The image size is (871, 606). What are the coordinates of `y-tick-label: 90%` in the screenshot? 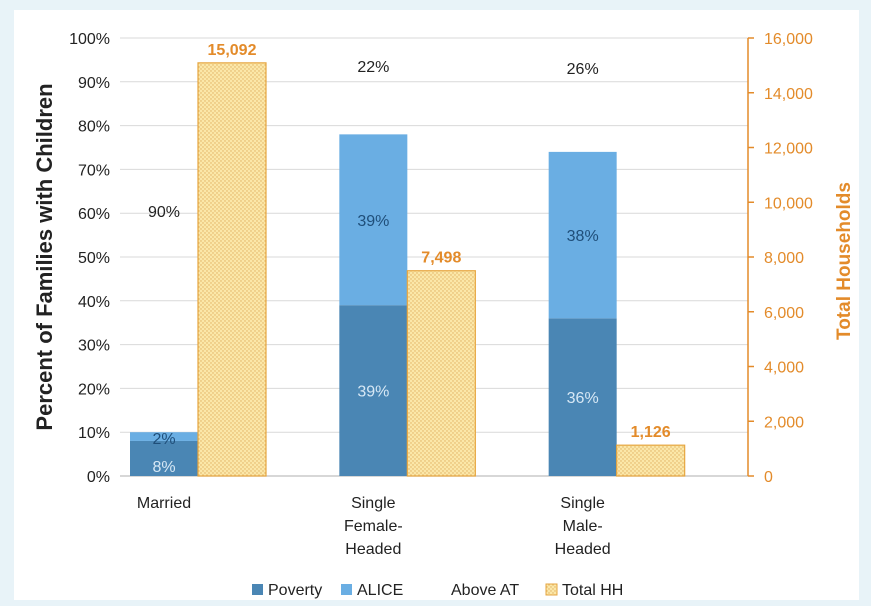 It's located at (94, 83).